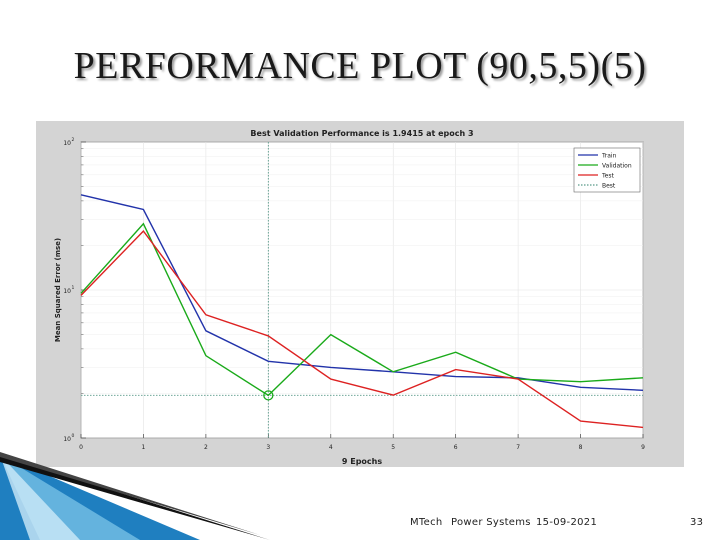 This screenshot has height=540, width=720. What do you see at coordinates (609, 186) in the screenshot?
I see `legend-label-best: Best` at bounding box center [609, 186].